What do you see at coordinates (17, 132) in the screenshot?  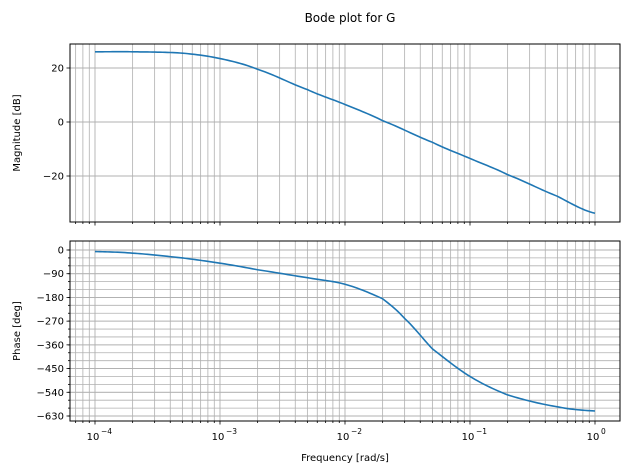 I see `magnitude-ylabel: Magnitude [dB]` at bounding box center [17, 132].